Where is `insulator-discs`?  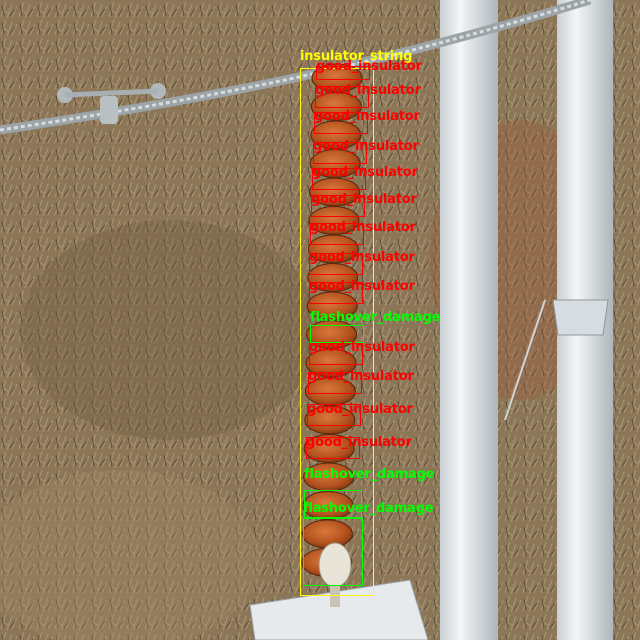 insulator-discs is located at coordinates (332, 320).